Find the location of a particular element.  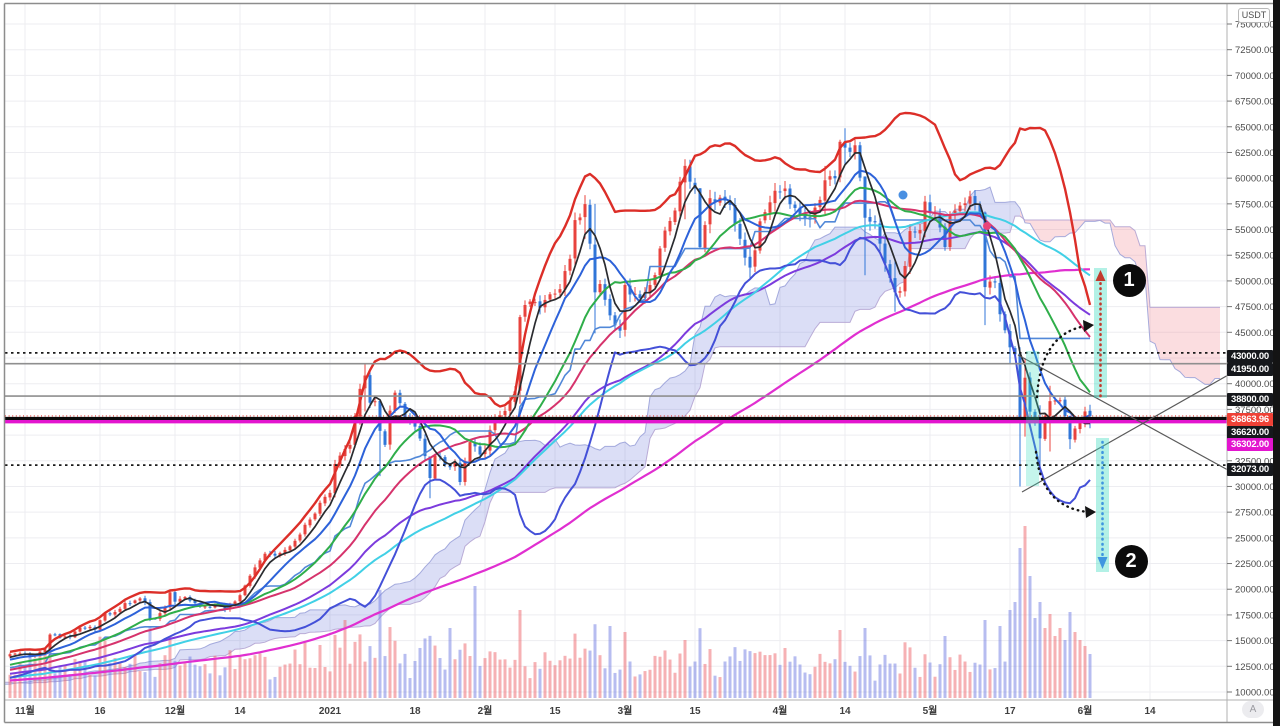

price-badge-36302.00: 36302.00 is located at coordinates (1250, 444).